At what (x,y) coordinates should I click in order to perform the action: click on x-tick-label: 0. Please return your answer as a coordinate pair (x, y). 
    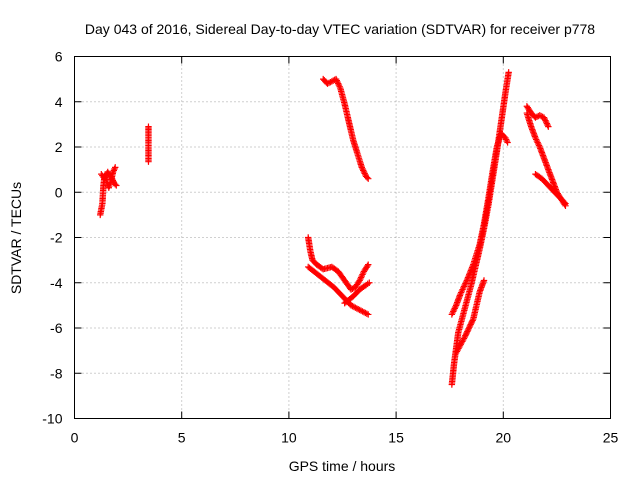
    Looking at the image, I should click on (75, 438).